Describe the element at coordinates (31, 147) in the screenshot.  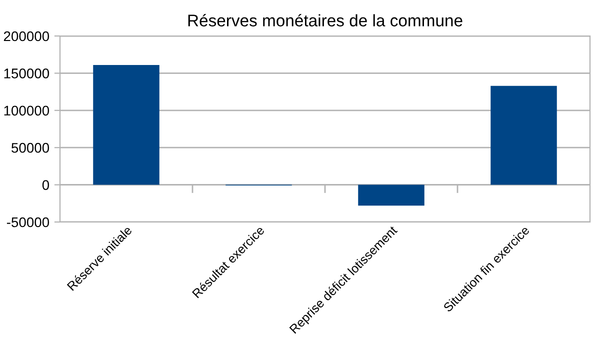
I see `y-tick-label: 50000` at that location.